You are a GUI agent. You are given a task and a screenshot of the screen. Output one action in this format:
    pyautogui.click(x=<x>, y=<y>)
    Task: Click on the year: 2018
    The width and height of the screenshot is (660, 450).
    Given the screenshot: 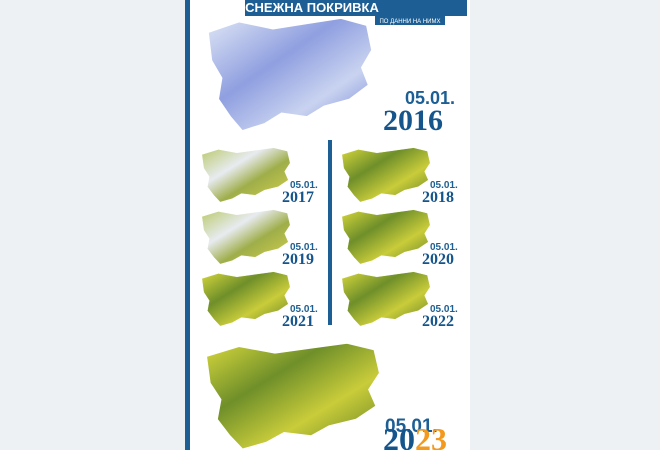 What is the action you would take?
    pyautogui.click(x=438, y=197)
    